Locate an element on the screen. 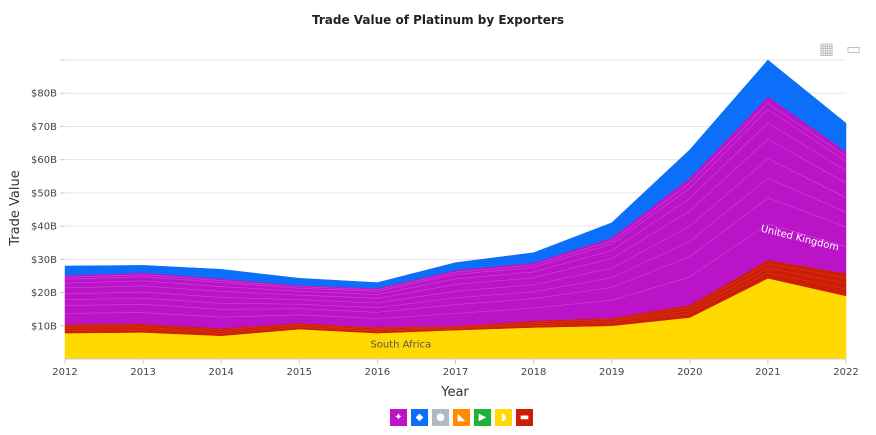 The image size is (876, 435). x-tick-label: 2014 is located at coordinates (220, 372).